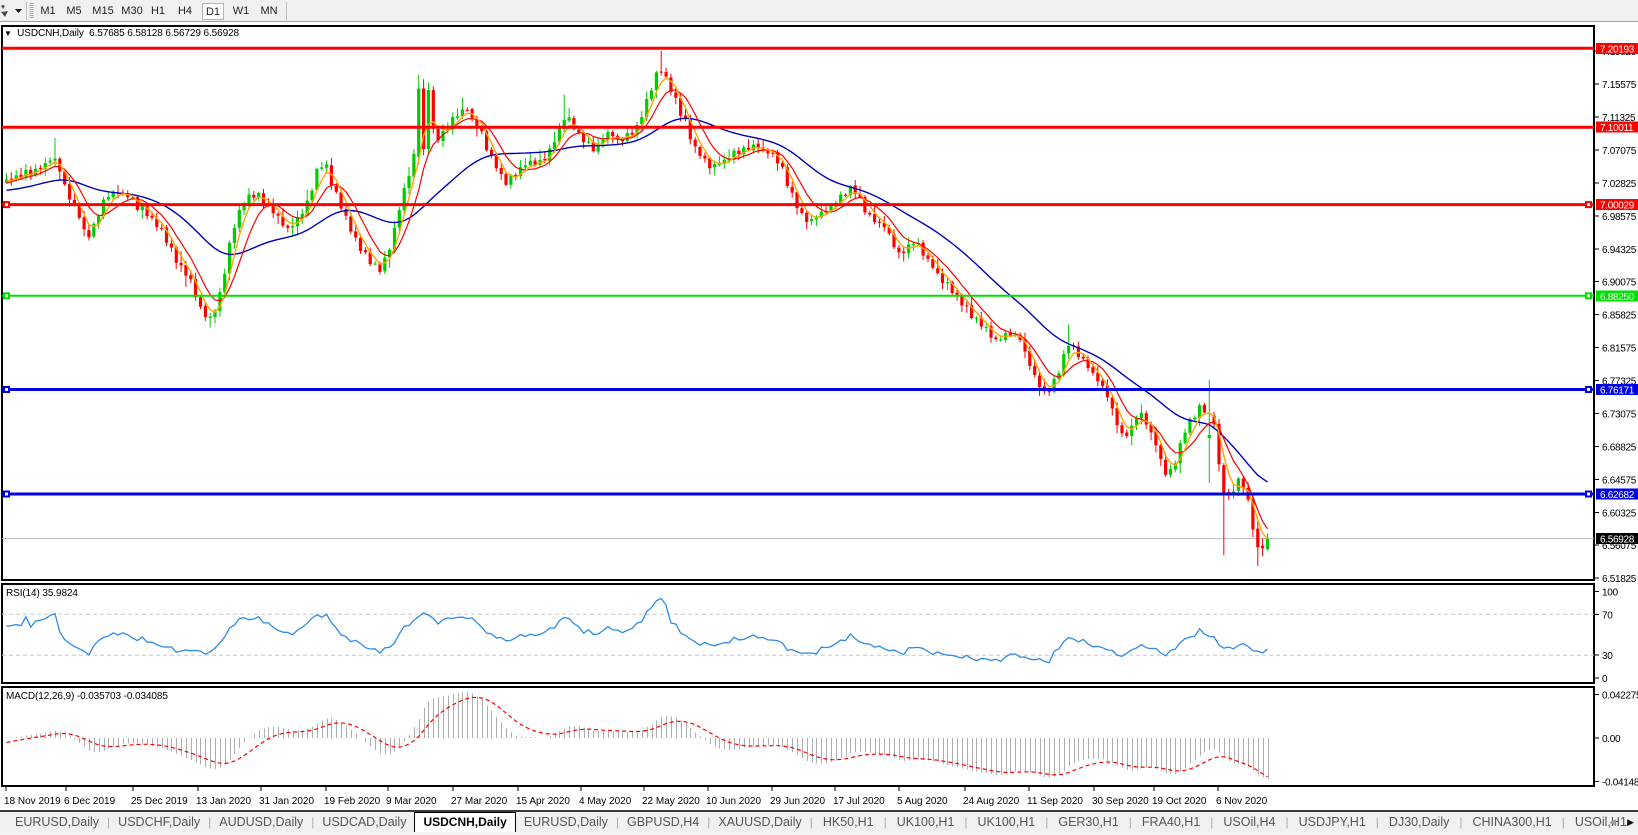 Image resolution: width=1638 pixels, height=835 pixels. What do you see at coordinates (1617, 297) in the screenshot?
I see `svg-text: 6.88250` at bounding box center [1617, 297].